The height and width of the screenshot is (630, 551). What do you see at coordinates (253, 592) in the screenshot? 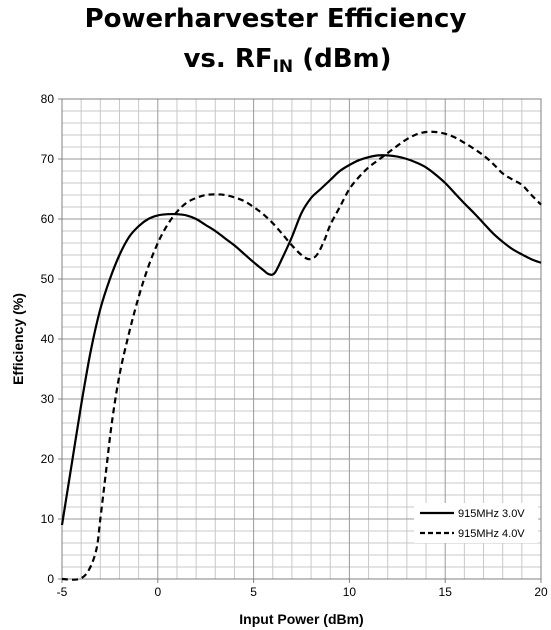
I see `x-tick-label: 5` at bounding box center [253, 592].